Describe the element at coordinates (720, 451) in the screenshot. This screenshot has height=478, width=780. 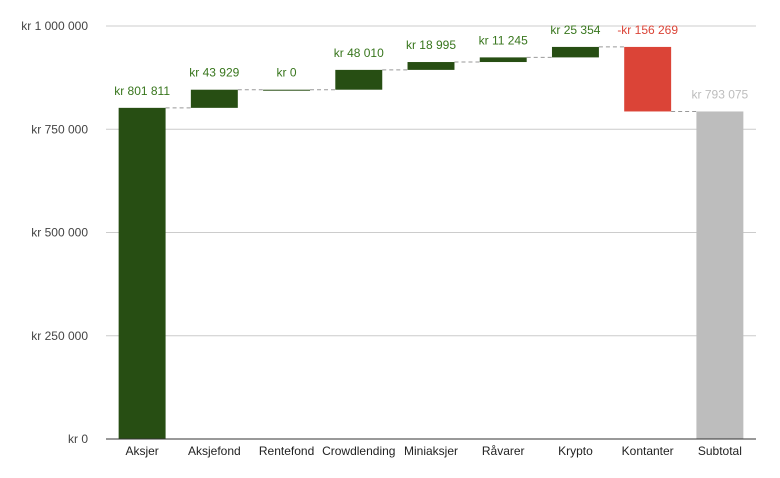
I see `x-tick-label: Subtotal` at that location.